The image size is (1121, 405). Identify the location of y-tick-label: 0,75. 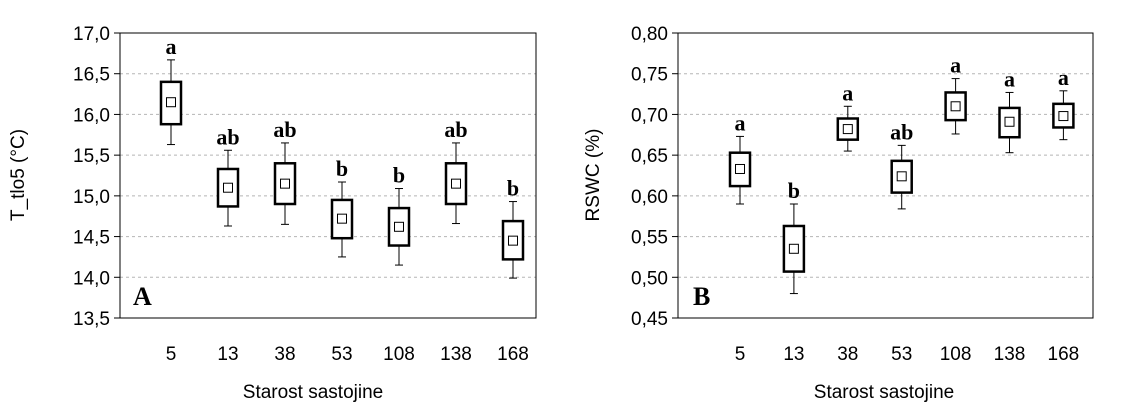
(649, 75).